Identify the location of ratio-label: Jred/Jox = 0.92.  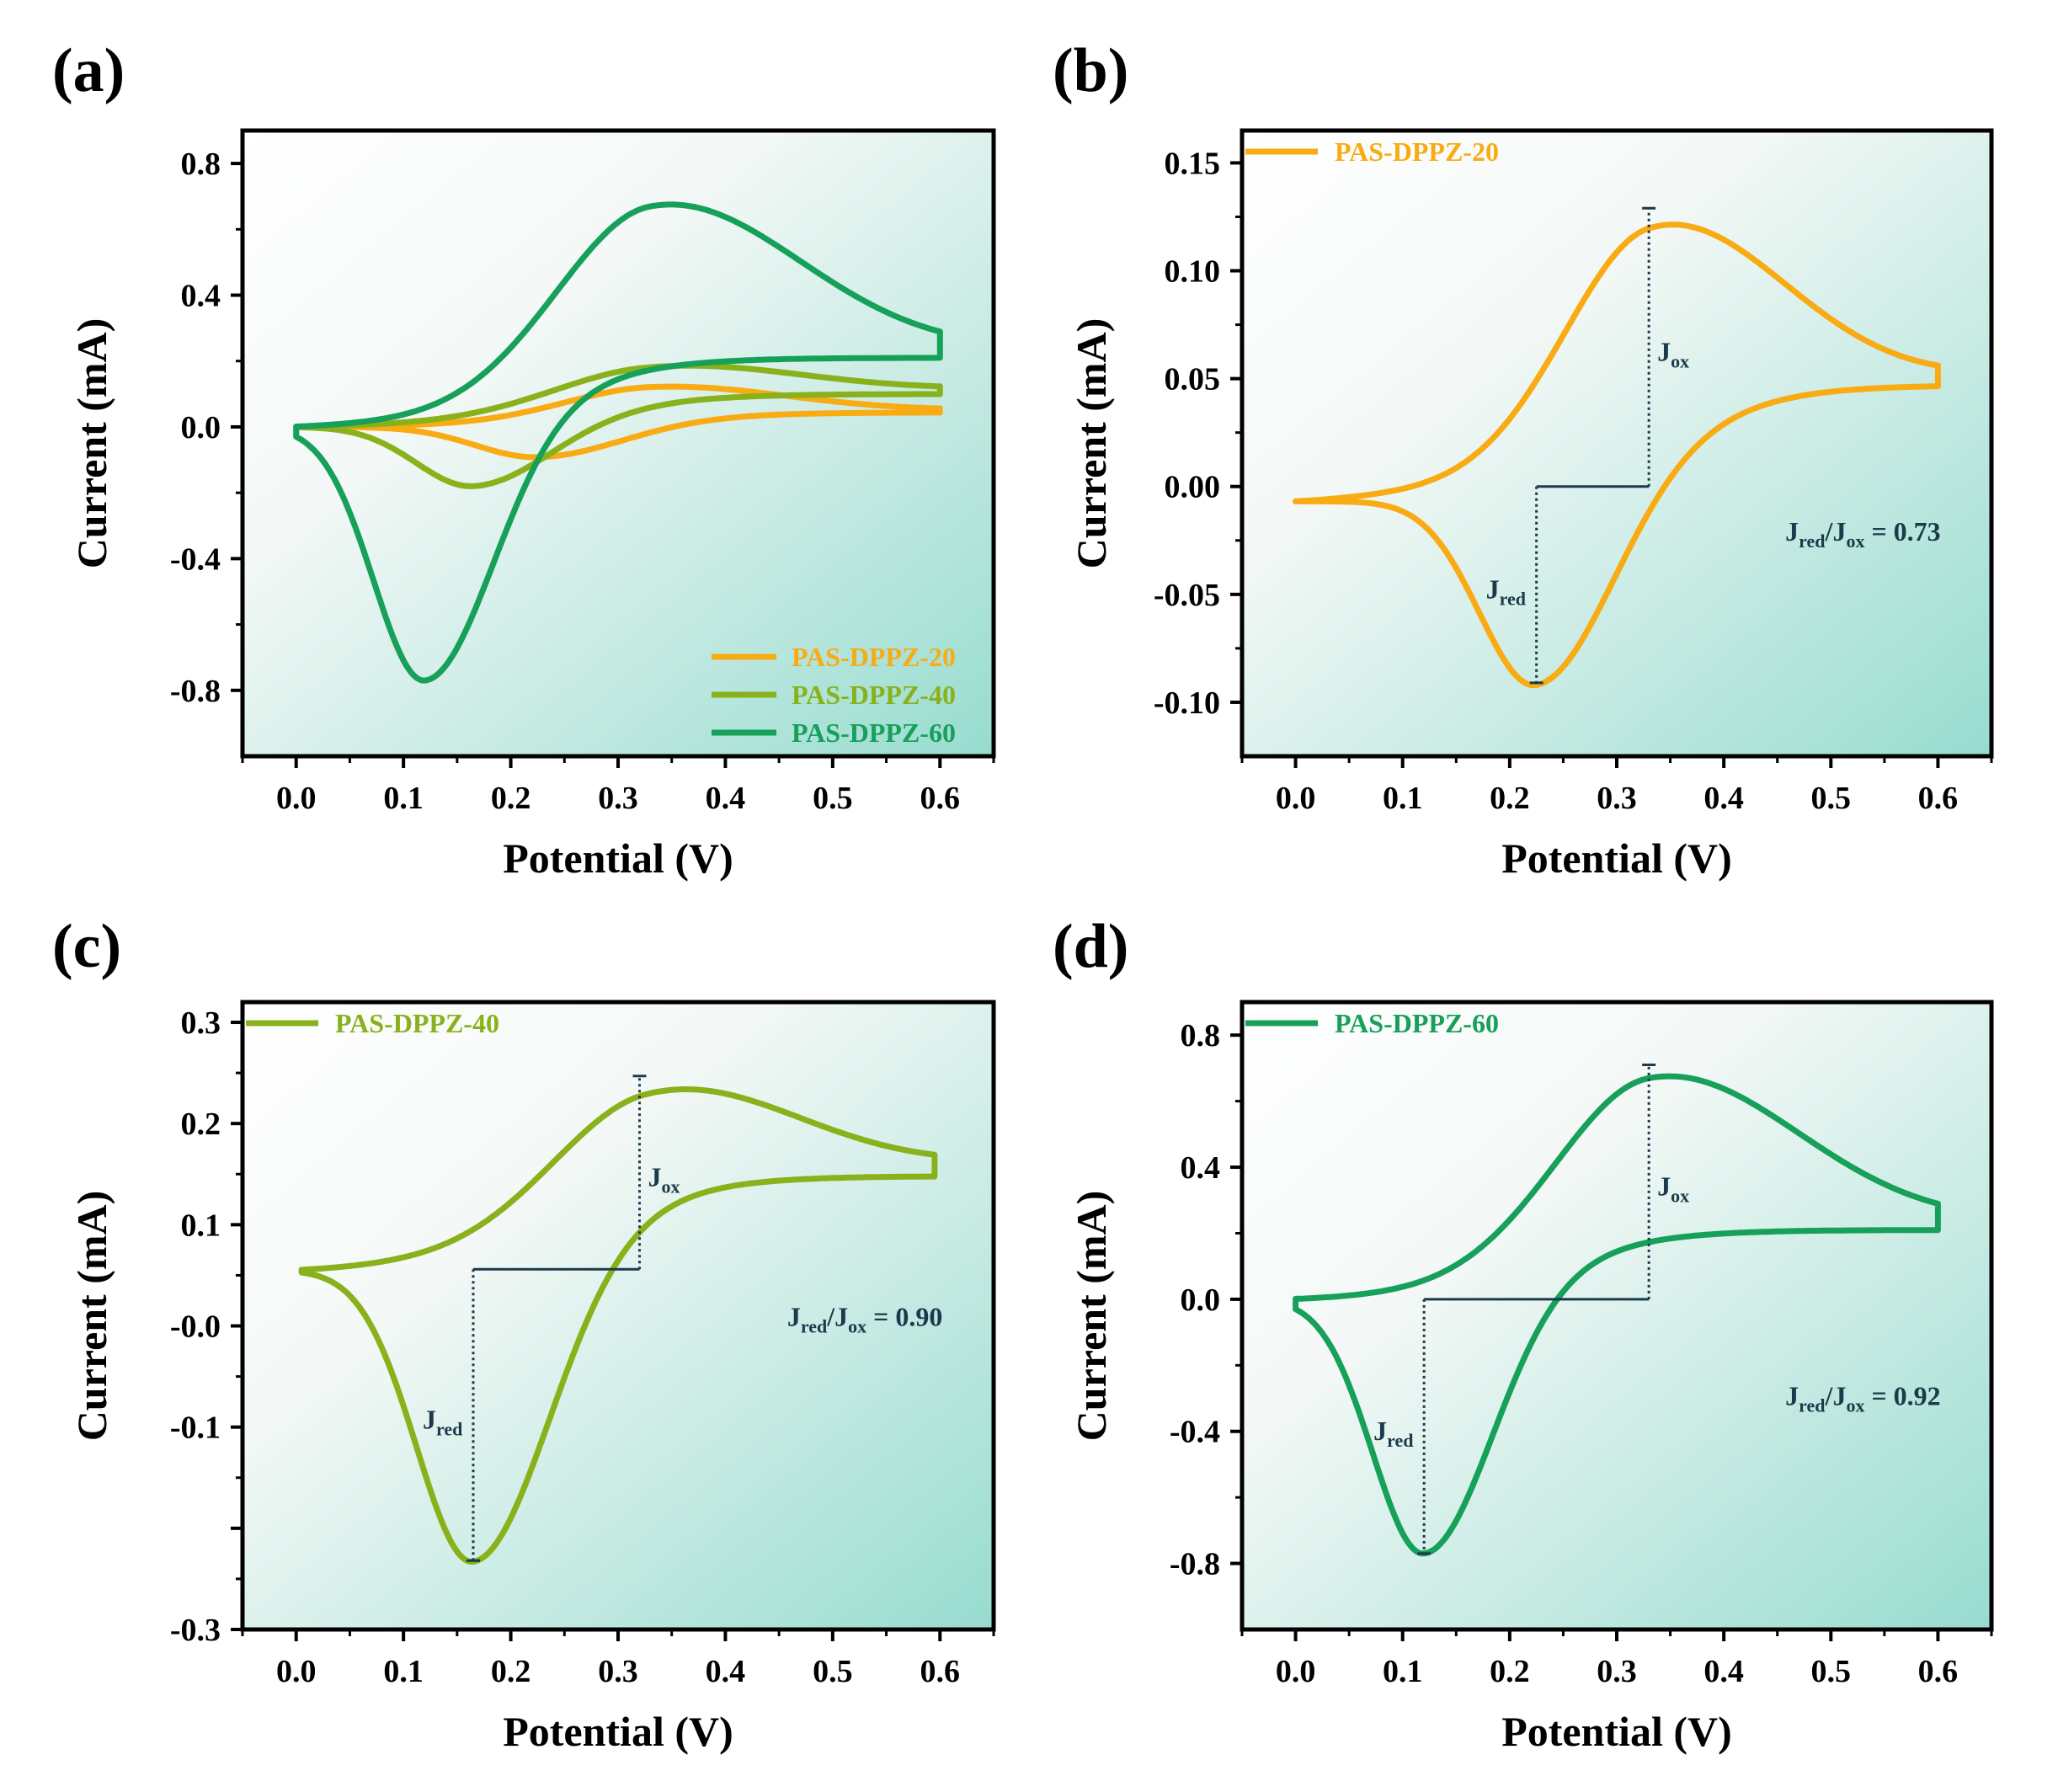
(1863, 1398).